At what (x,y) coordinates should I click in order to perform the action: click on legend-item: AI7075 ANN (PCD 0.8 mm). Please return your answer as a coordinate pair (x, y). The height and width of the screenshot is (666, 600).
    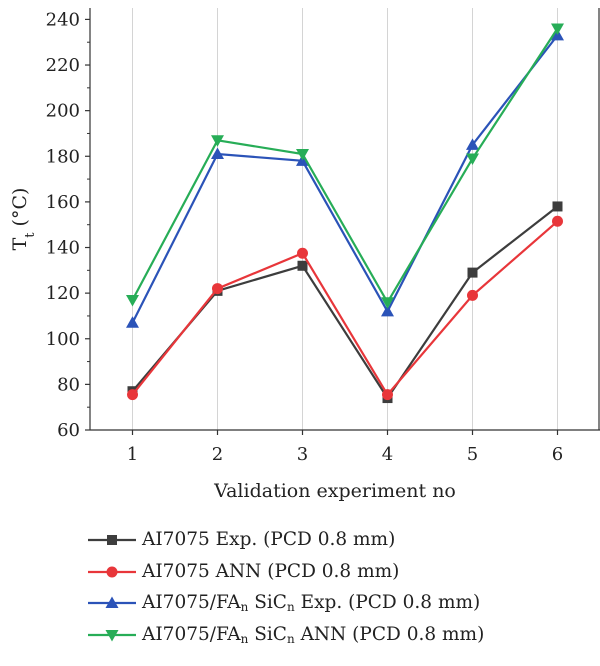
    Looking at the image, I should click on (336, 577).